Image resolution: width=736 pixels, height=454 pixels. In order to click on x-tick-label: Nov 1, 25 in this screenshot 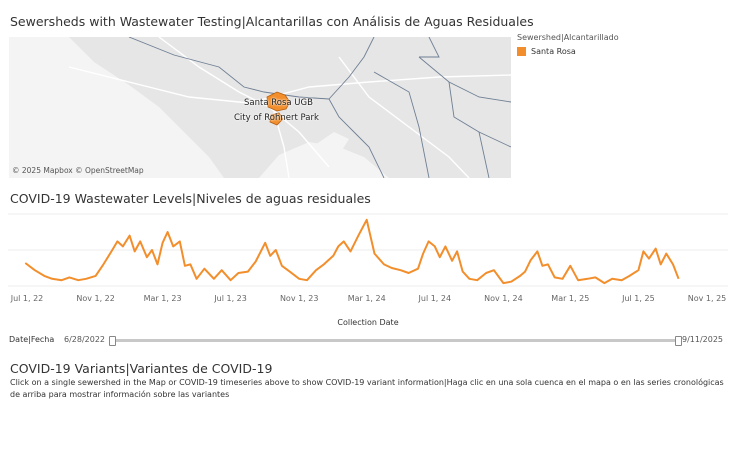, I will do `click(707, 298)`.